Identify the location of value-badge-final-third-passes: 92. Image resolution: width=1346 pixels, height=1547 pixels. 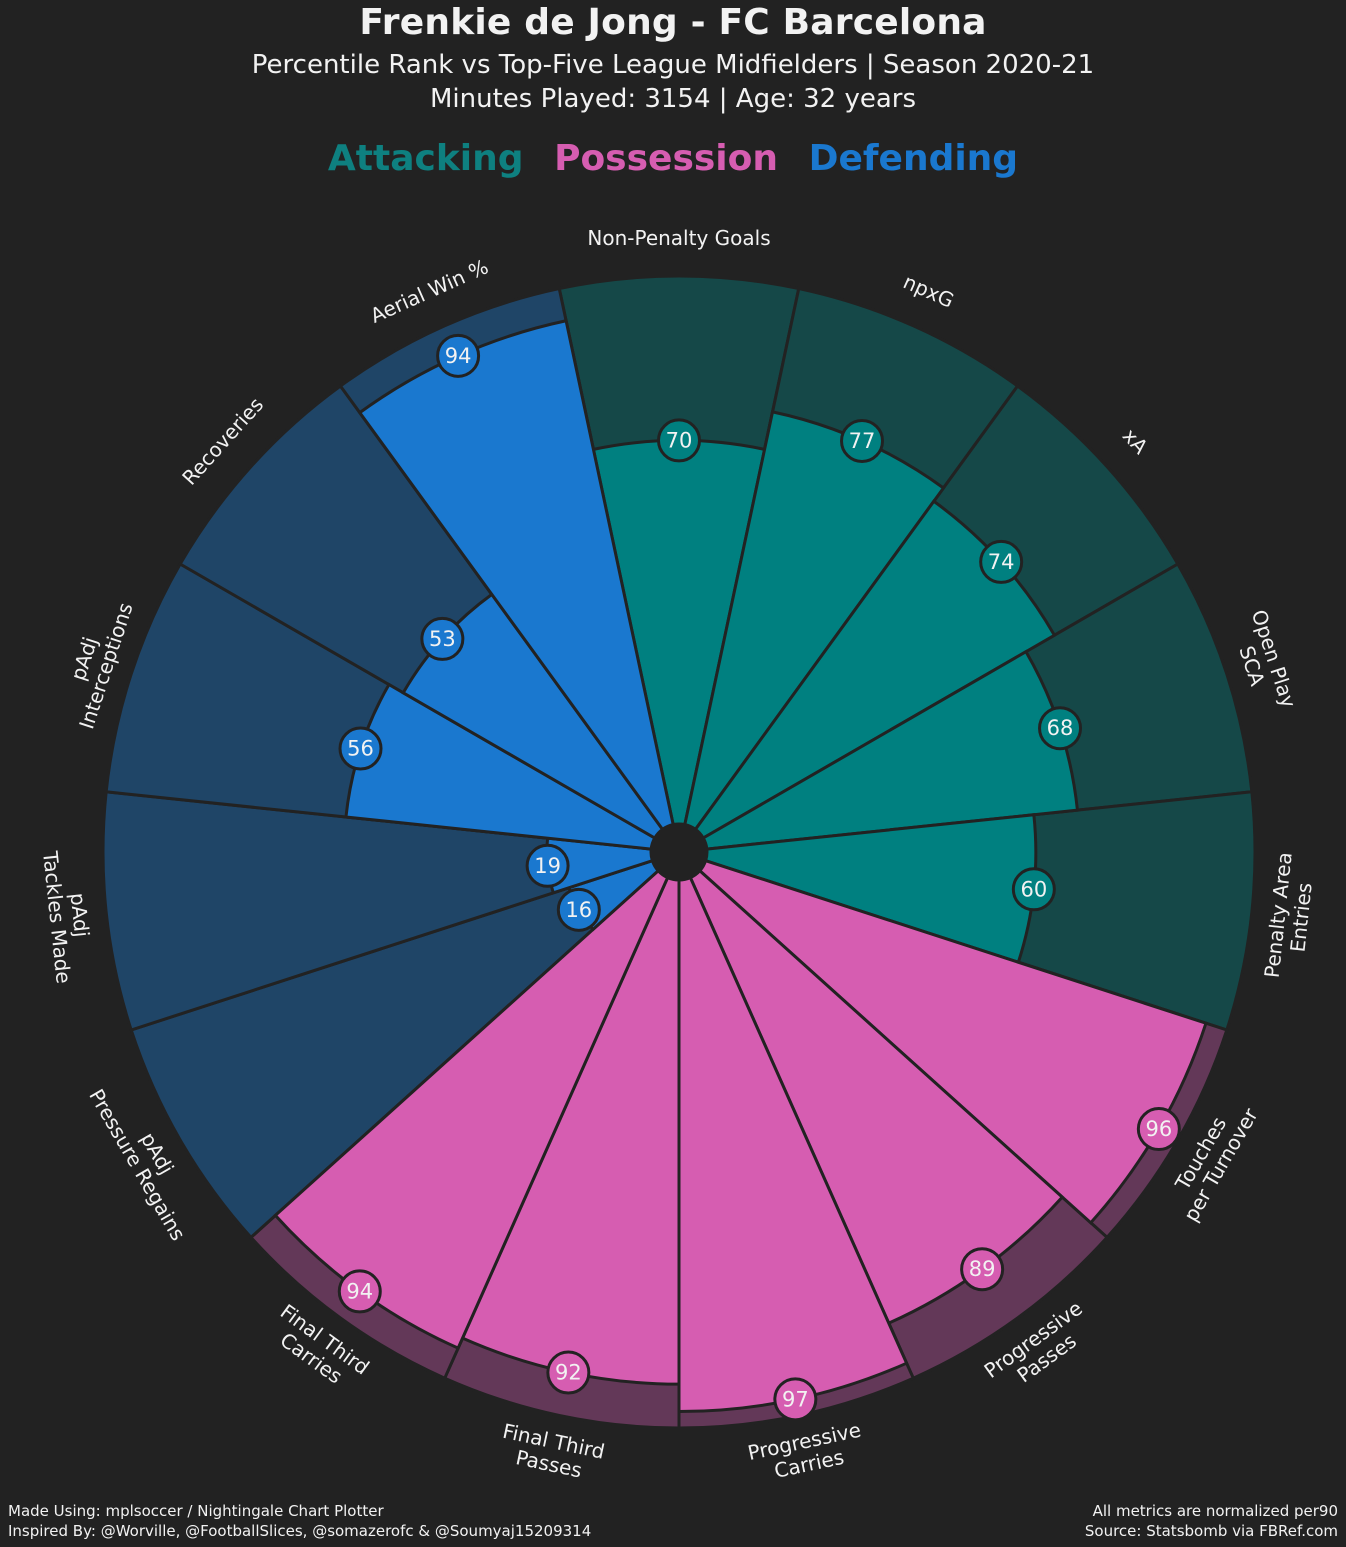
(568, 1372).